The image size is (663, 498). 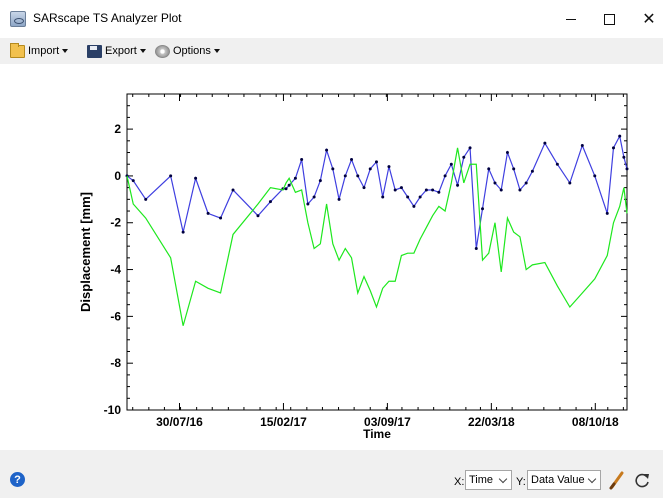 What do you see at coordinates (94, 51) in the screenshot?
I see `save-disk-icon` at bounding box center [94, 51].